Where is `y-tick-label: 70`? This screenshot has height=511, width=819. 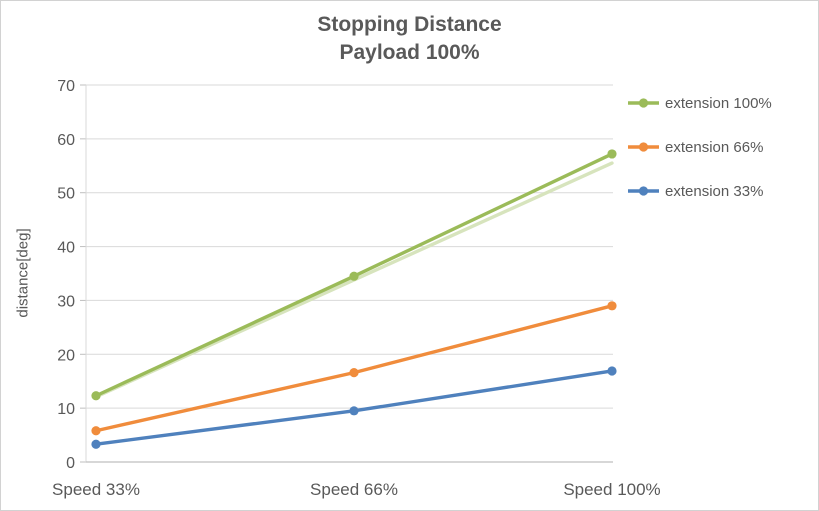
y-tick-label: 70 is located at coordinates (66, 86).